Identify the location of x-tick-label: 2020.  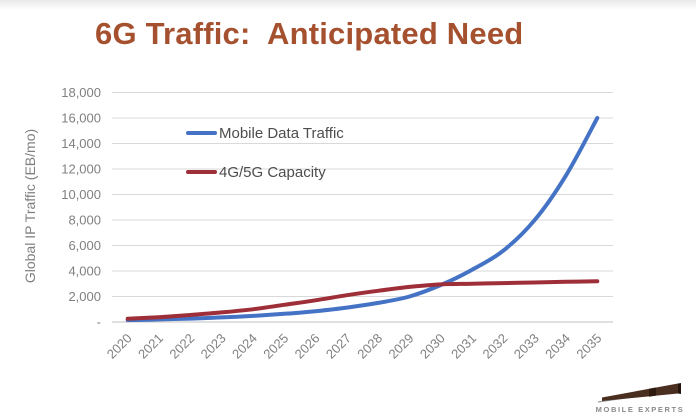
(119, 346).